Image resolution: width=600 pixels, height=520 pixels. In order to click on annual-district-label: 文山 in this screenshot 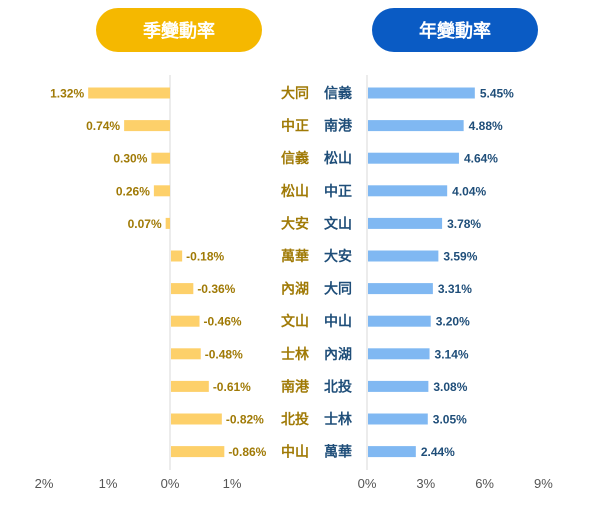, I will do `click(338, 223)`.